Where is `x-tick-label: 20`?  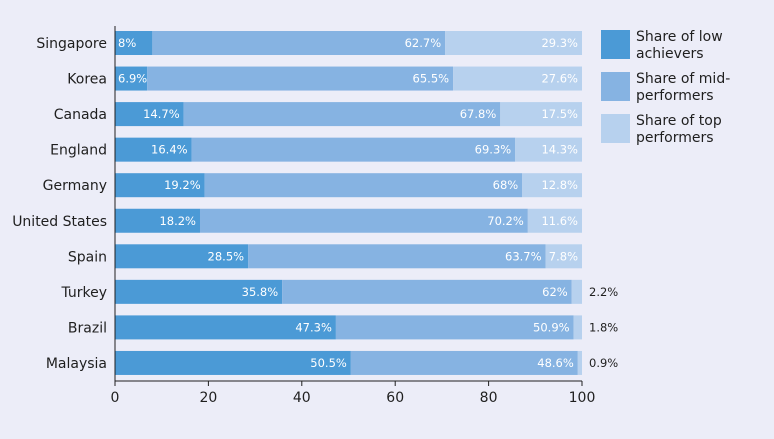
x-tick-label: 20 is located at coordinates (208, 398).